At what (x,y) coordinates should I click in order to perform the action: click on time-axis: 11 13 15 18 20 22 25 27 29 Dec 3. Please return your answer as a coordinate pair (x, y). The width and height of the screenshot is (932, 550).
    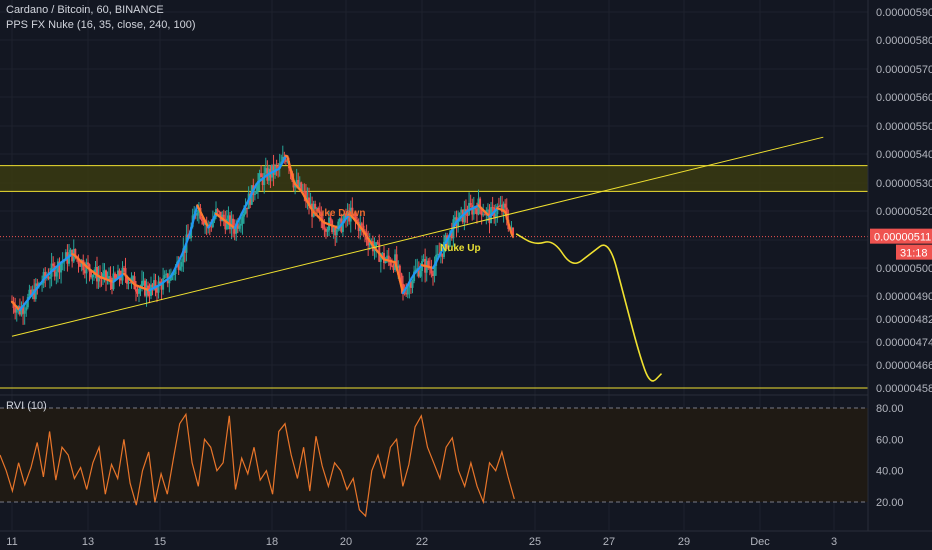
    Looking at the image, I should click on (466, 540).